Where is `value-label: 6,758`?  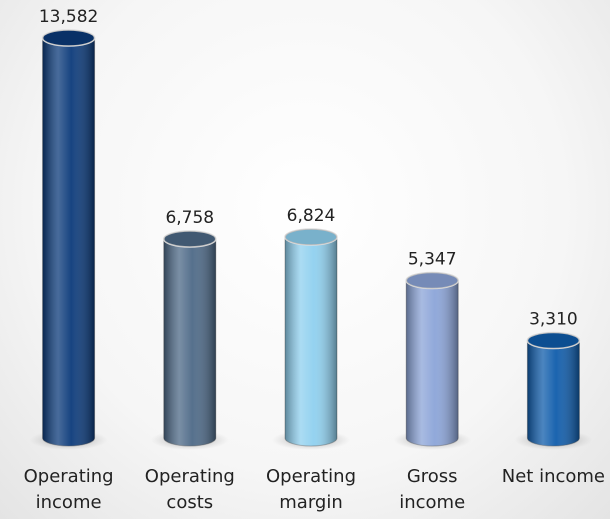
value-label: 6,758 is located at coordinates (189, 218).